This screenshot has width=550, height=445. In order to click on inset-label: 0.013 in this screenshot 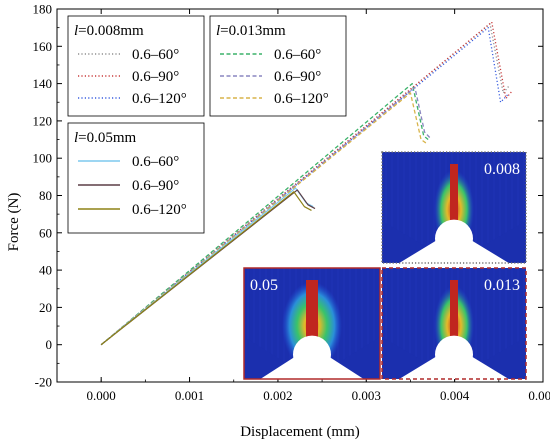, I will do `click(502, 285)`.